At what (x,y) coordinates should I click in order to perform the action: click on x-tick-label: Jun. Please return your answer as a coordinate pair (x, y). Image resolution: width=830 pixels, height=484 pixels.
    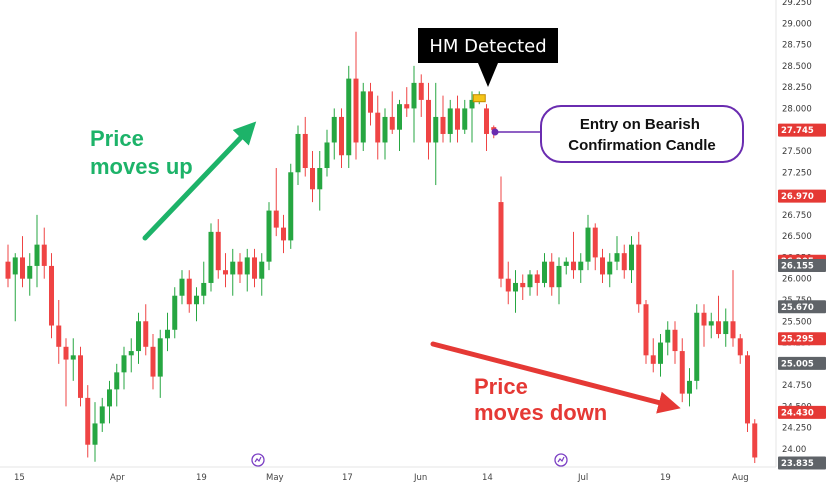
    Looking at the image, I should click on (420, 478).